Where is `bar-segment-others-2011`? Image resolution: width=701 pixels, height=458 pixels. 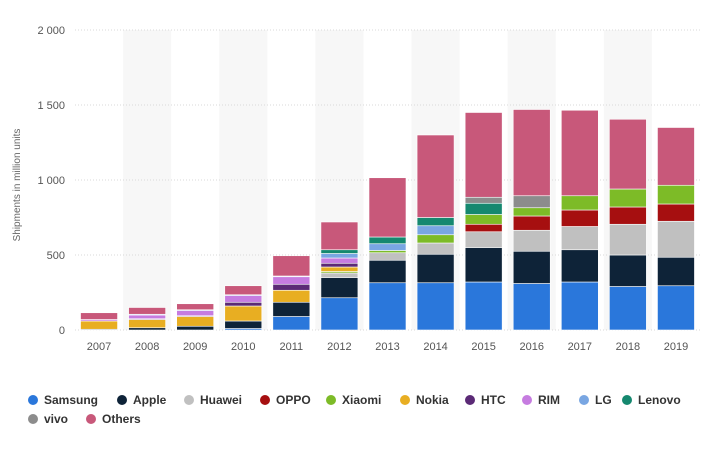
bar-segment-others-2011 is located at coordinates (291, 266).